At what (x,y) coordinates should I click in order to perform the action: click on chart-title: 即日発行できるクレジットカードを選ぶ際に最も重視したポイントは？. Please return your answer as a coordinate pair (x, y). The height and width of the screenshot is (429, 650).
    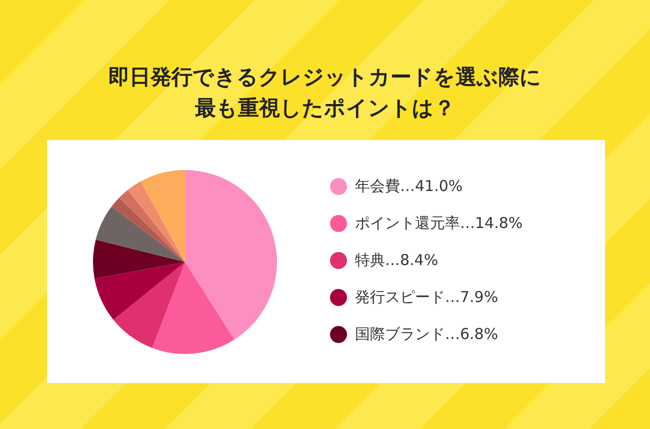
    Looking at the image, I should click on (325, 93).